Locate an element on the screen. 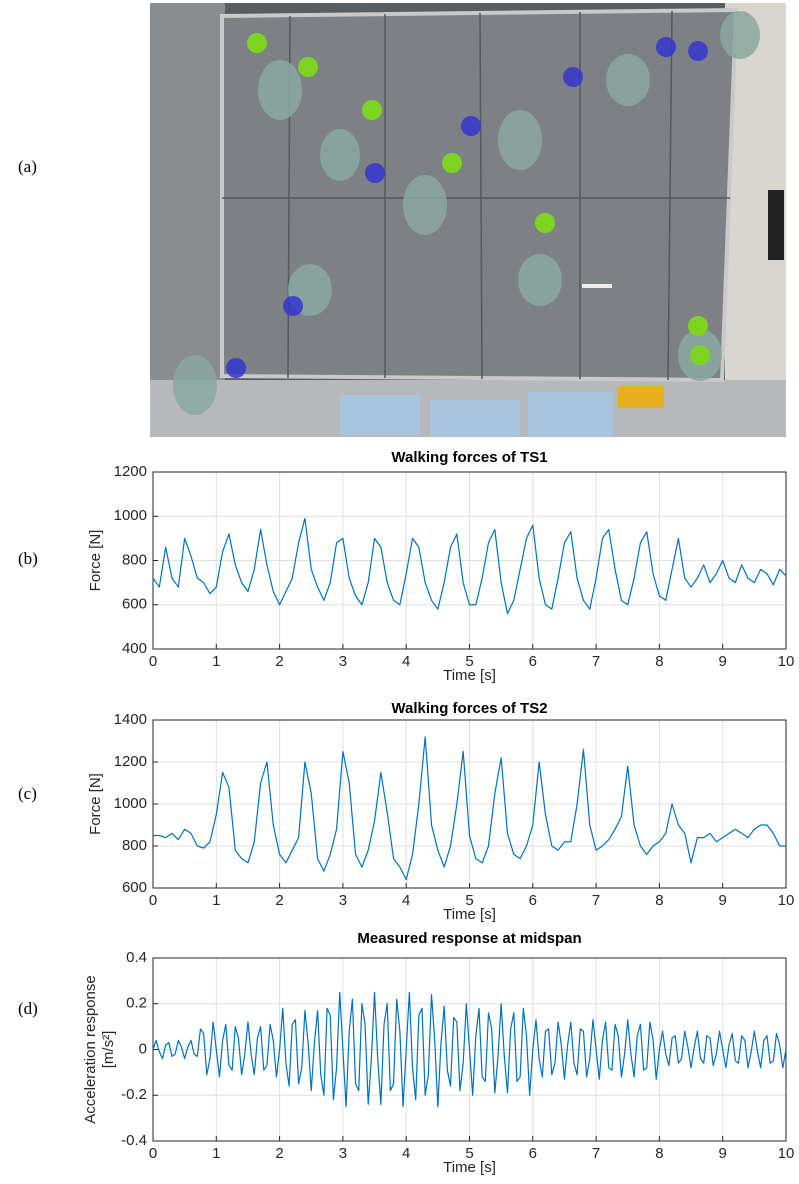 The width and height of the screenshot is (799, 1184). panel-label: (c) is located at coordinates (27, 793).